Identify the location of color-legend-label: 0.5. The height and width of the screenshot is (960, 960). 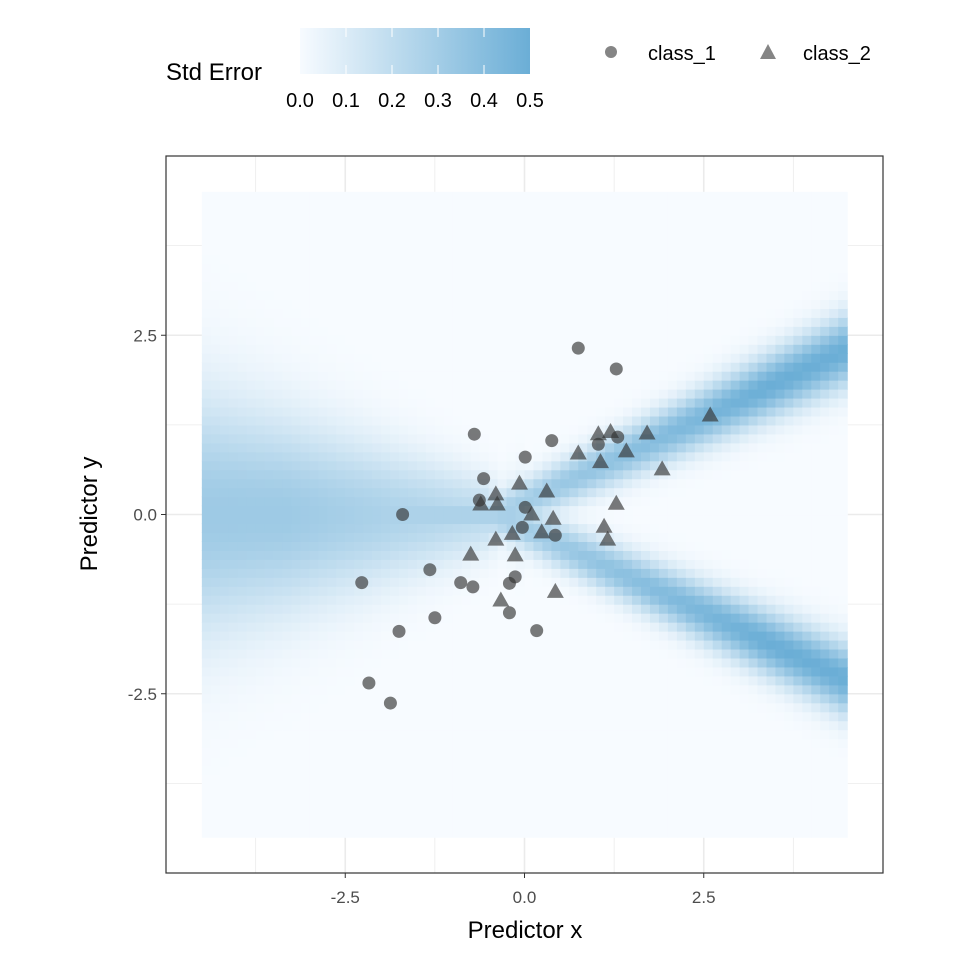
(530, 101).